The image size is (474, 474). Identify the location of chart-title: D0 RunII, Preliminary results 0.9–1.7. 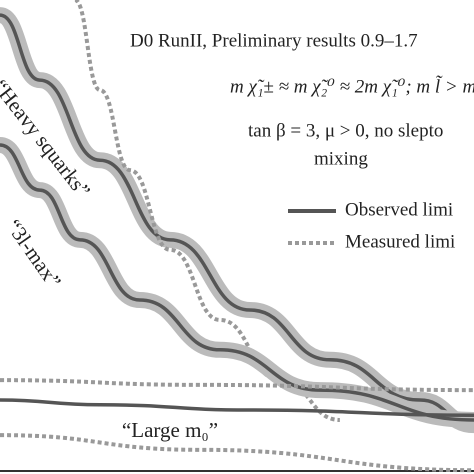
(274, 40).